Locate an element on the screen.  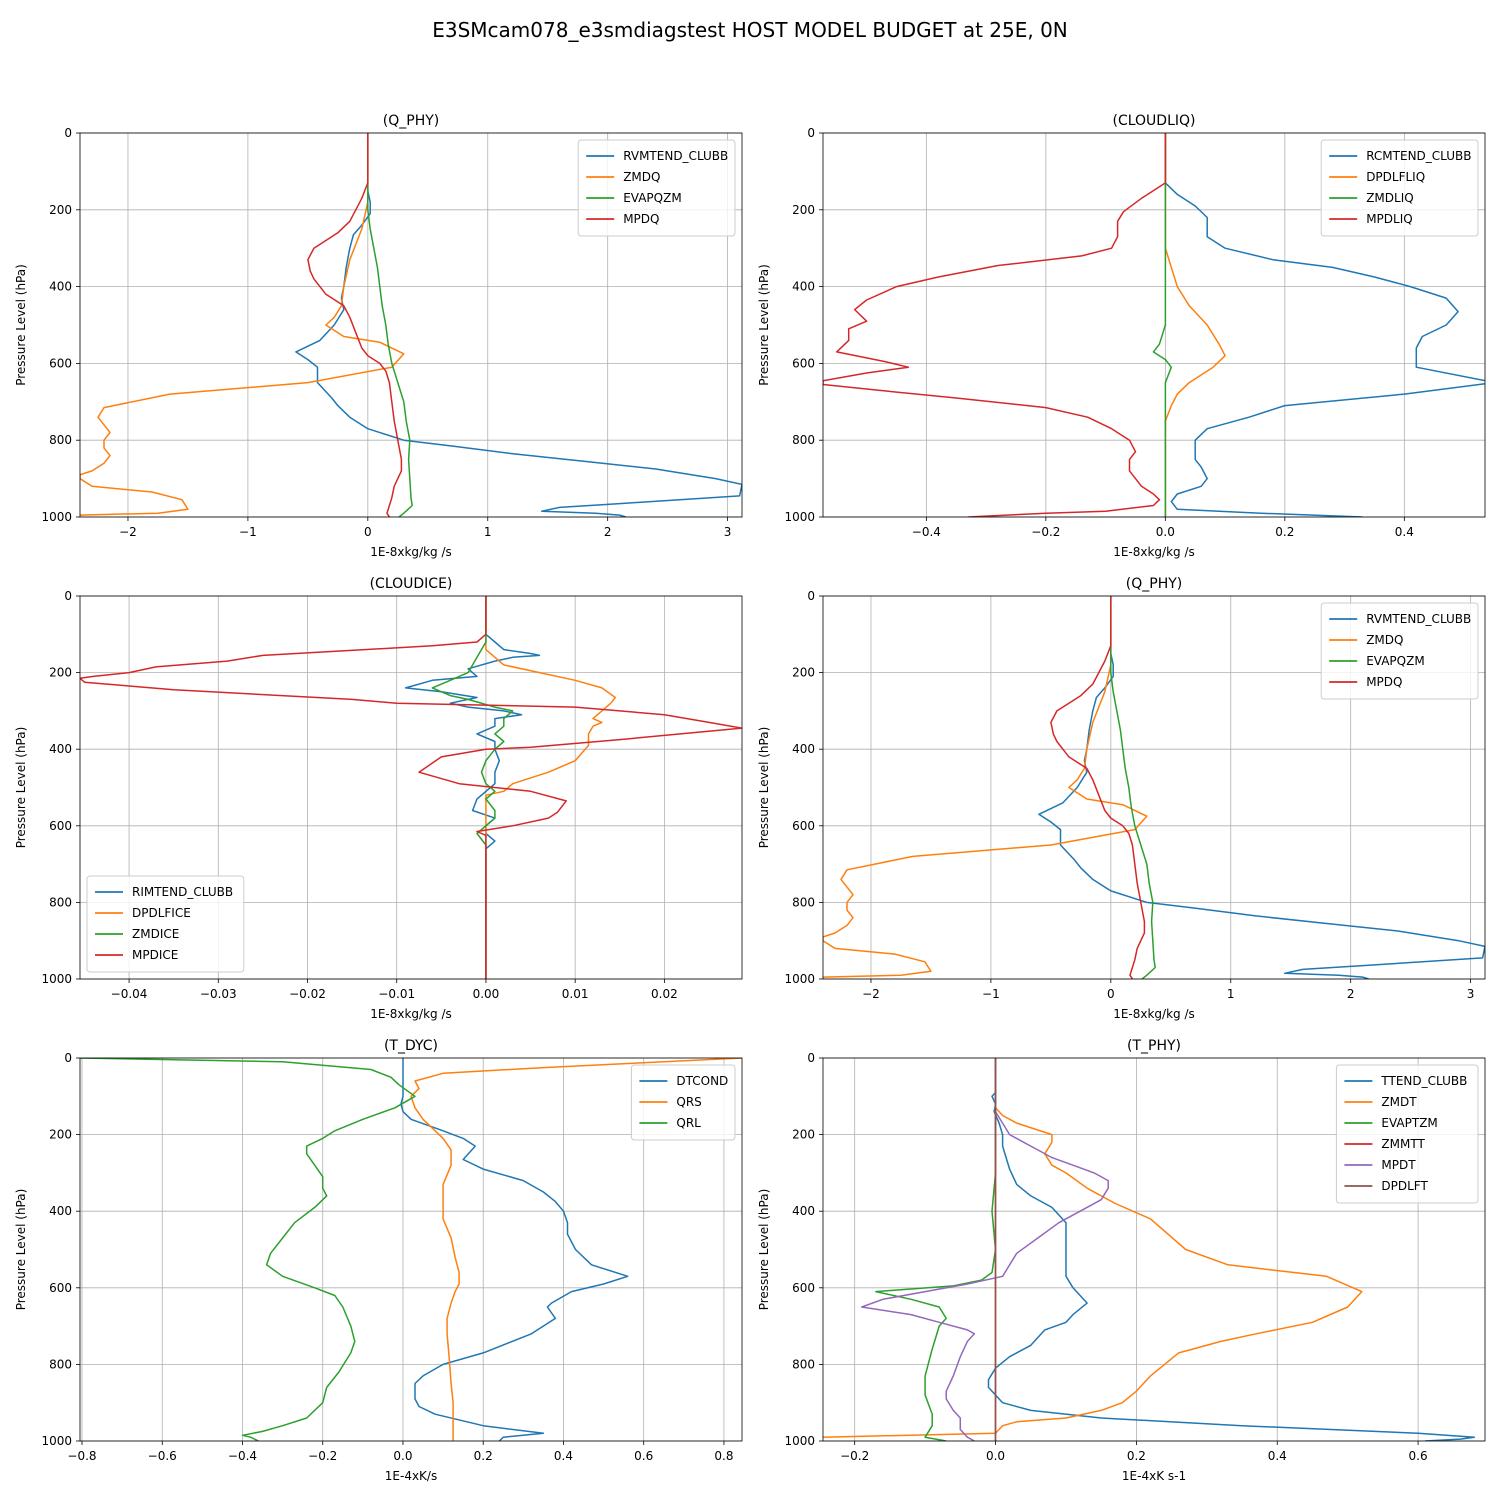
y-axis-label: Pressure Level (hPa) is located at coordinates (21, 325).